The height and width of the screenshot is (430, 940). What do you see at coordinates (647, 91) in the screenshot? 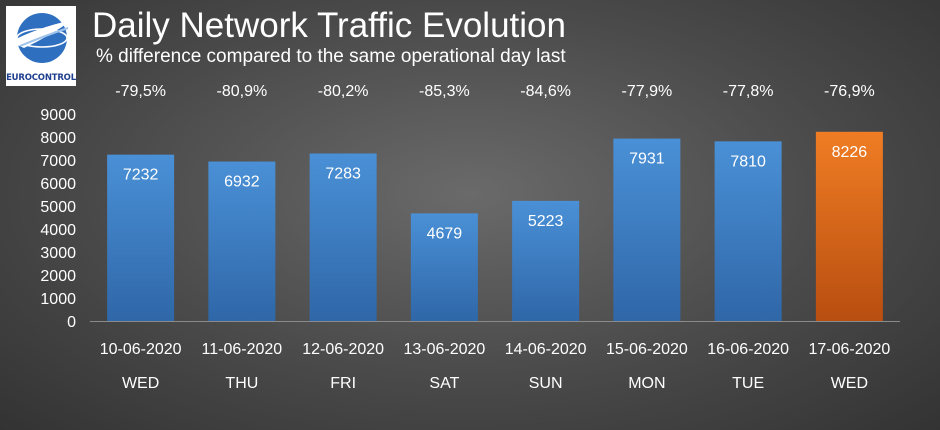
I see `pct-diff-label: -77,9%` at bounding box center [647, 91].